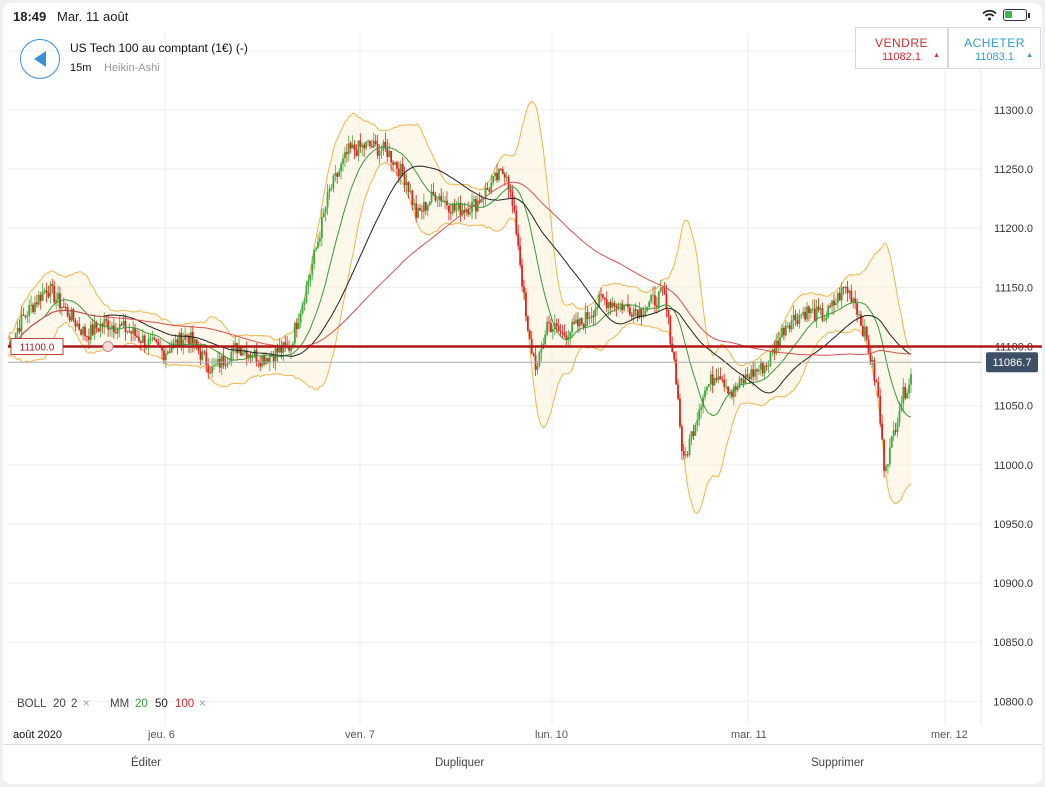 The width and height of the screenshot is (1045, 787). What do you see at coordinates (202, 704) in the screenshot?
I see `mm-remove-icon: ×` at bounding box center [202, 704].